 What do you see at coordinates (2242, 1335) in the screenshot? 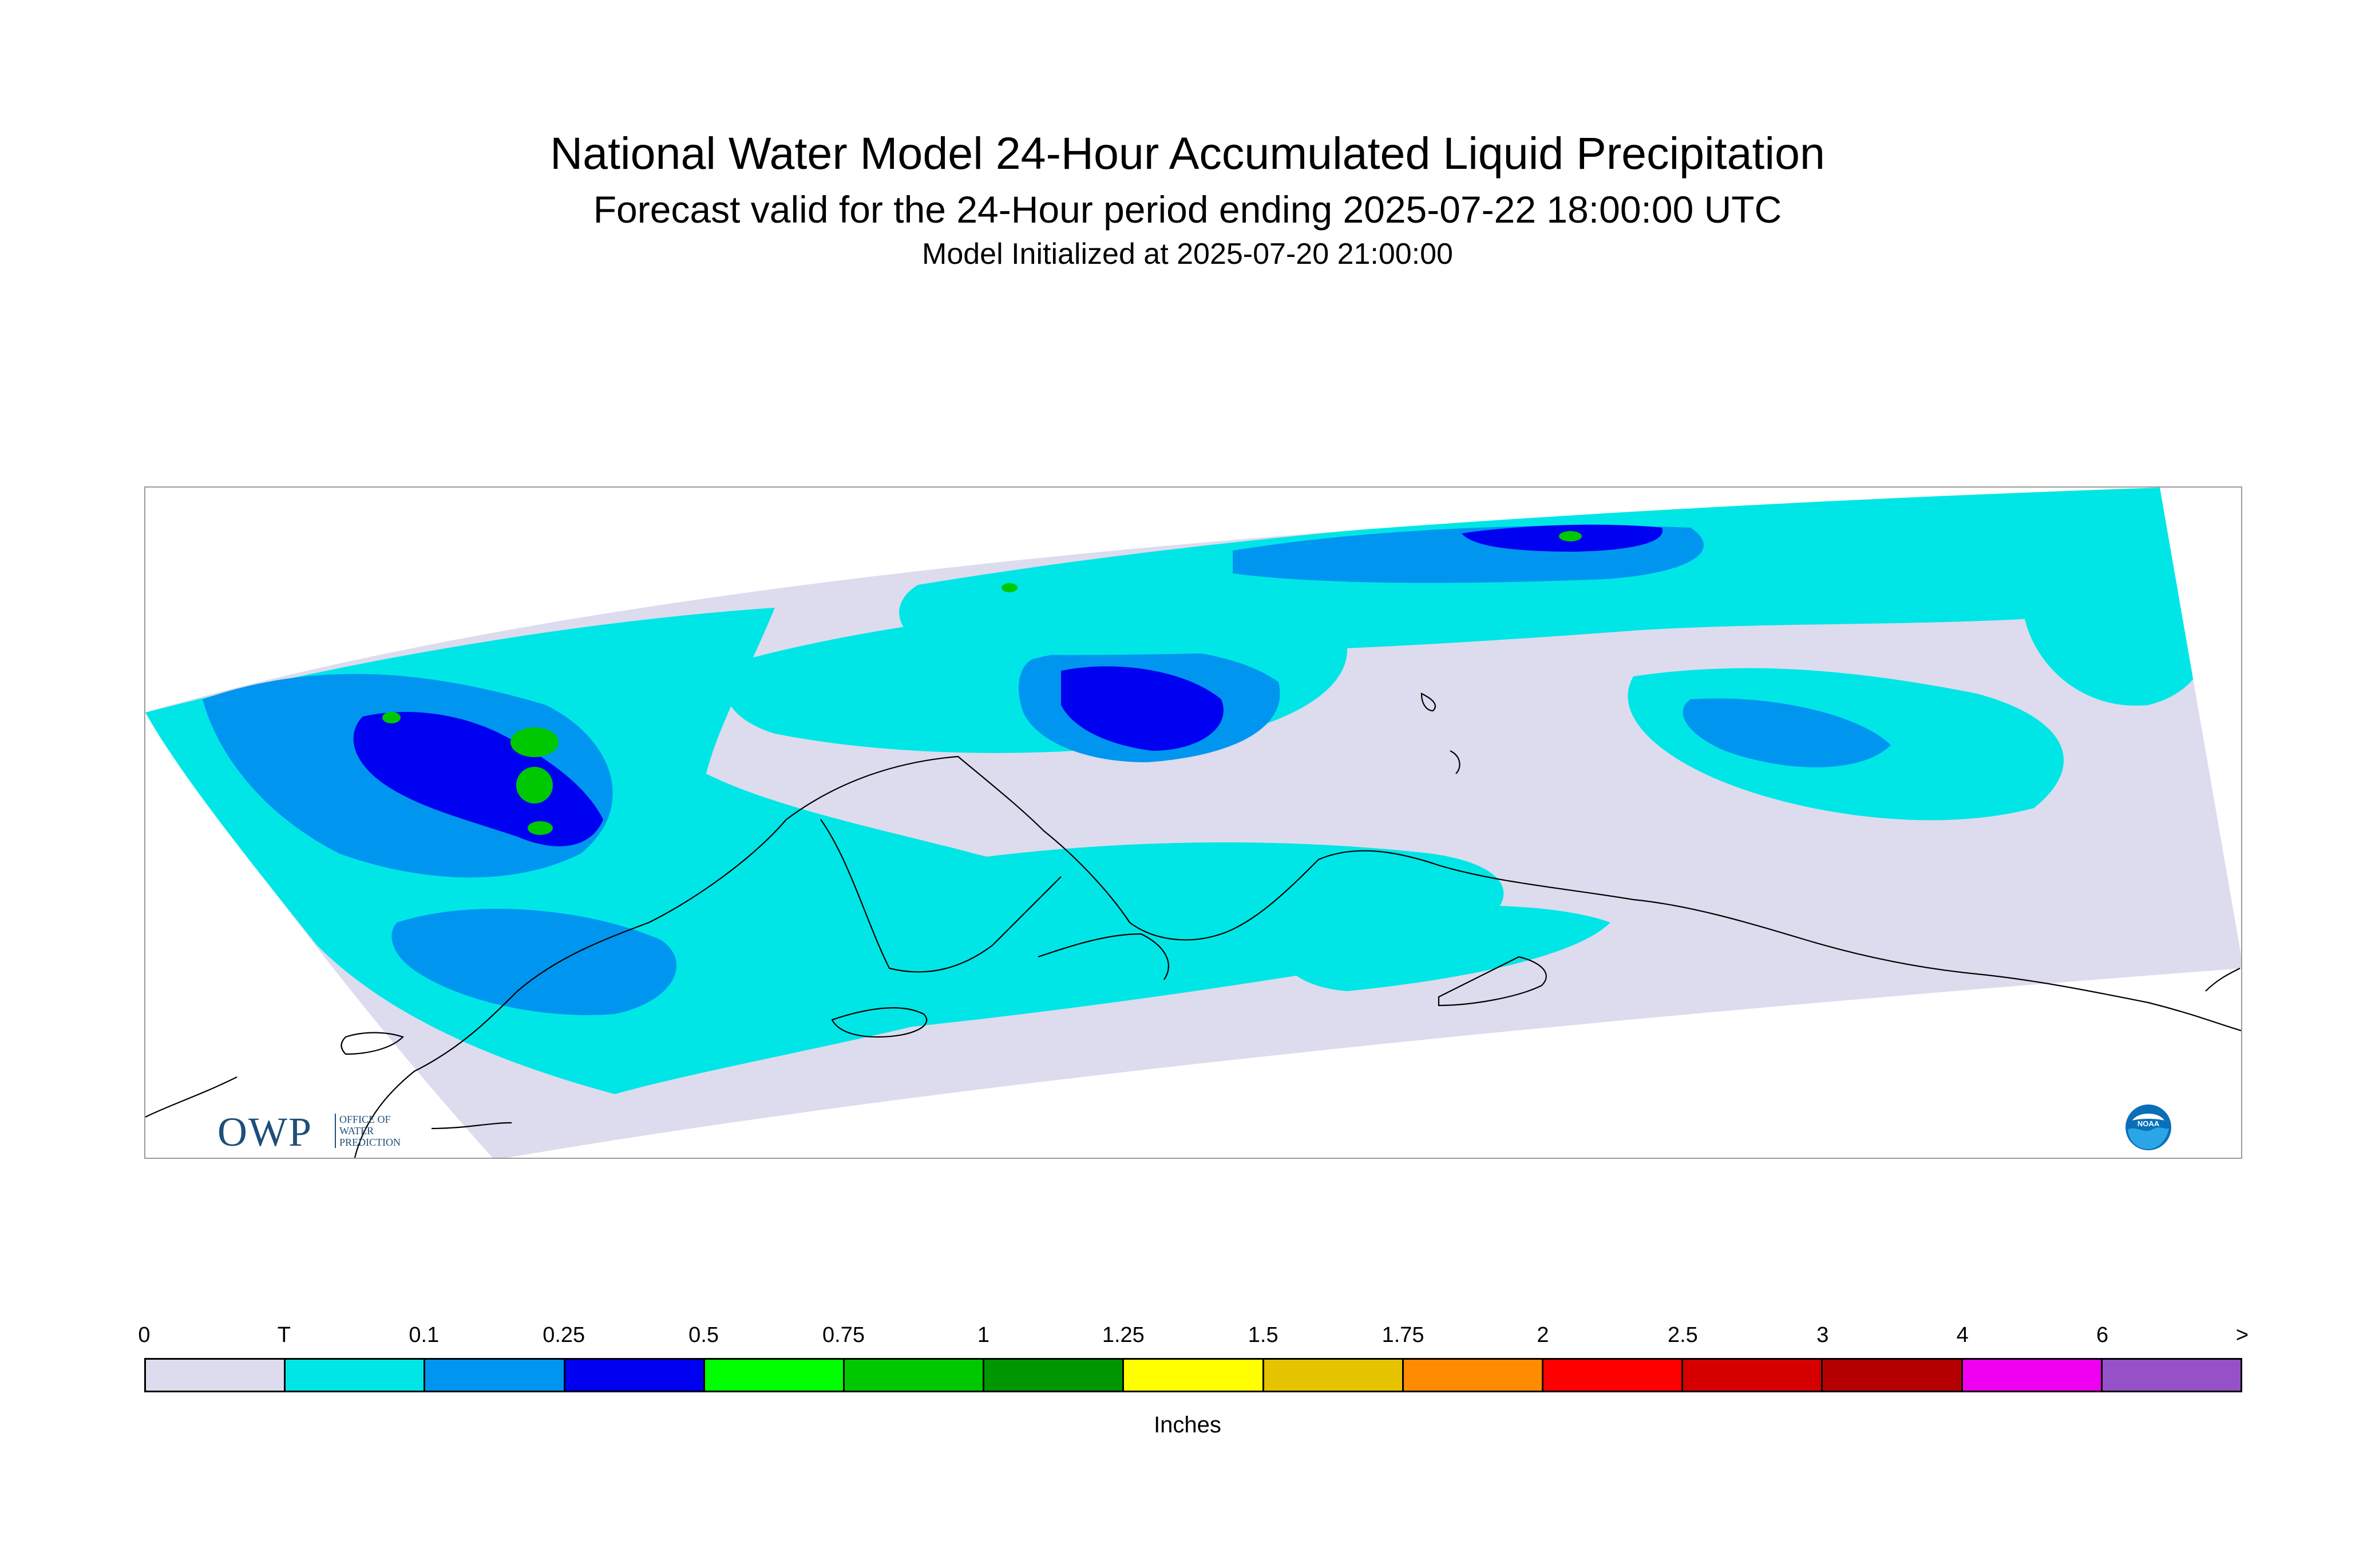
I see `colorbar-tick-label: >` at bounding box center [2242, 1335].